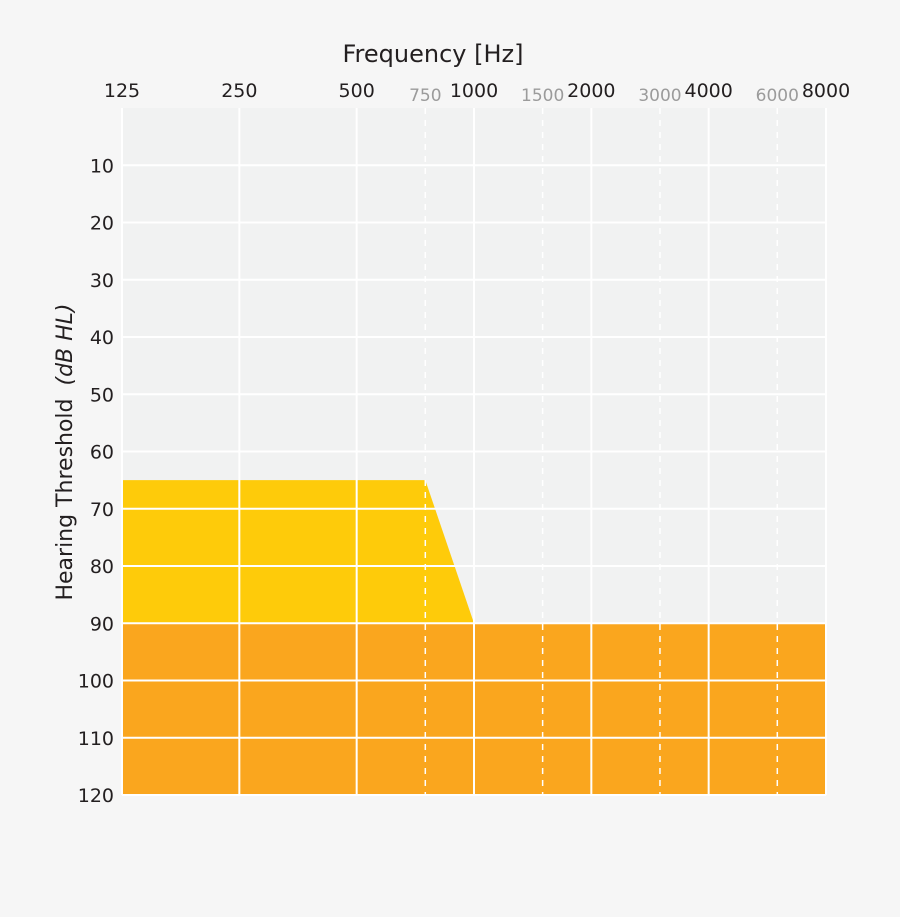 The height and width of the screenshot is (917, 900). I want to click on x-tick-label-1500: 1500, so click(542, 96).